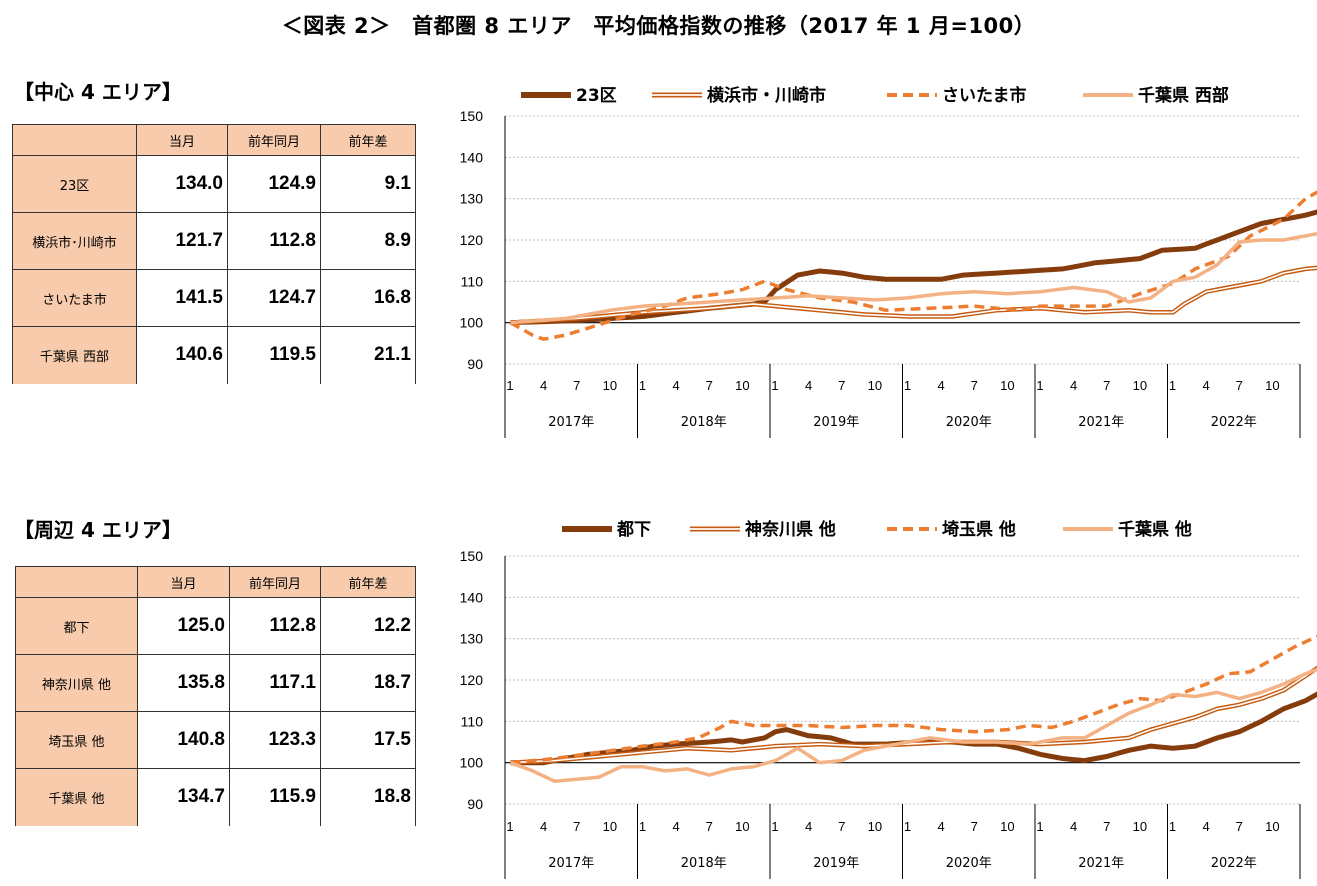  I want to click on table-row: 埼玉県 他 140.8 123.3 17.5, so click(215, 740).